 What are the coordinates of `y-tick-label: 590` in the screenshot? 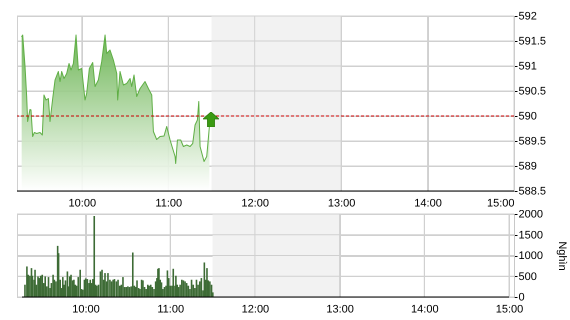 It's located at (527, 116).